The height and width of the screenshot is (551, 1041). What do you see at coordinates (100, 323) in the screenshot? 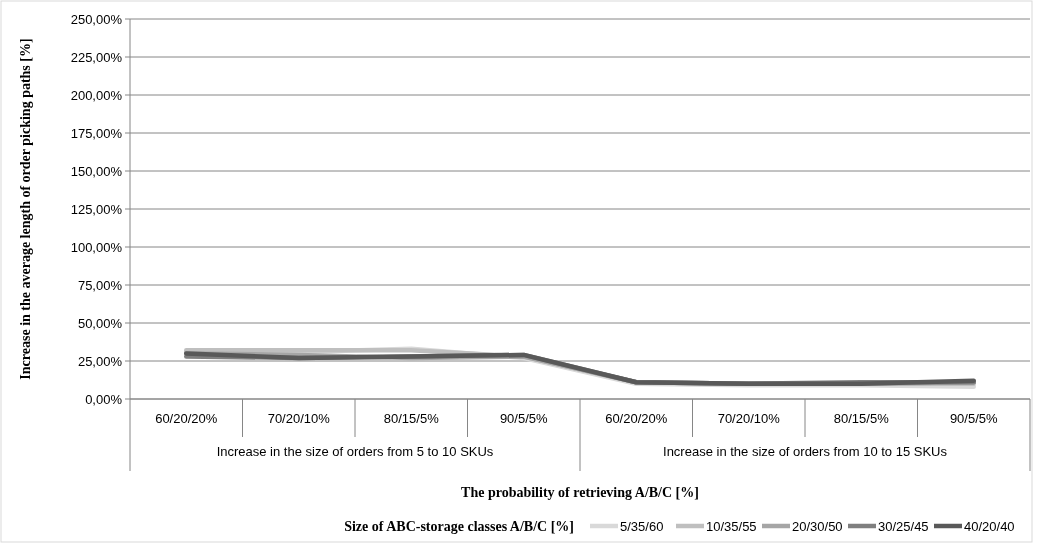
I see `y-tick-label: 50,00%` at bounding box center [100, 323].